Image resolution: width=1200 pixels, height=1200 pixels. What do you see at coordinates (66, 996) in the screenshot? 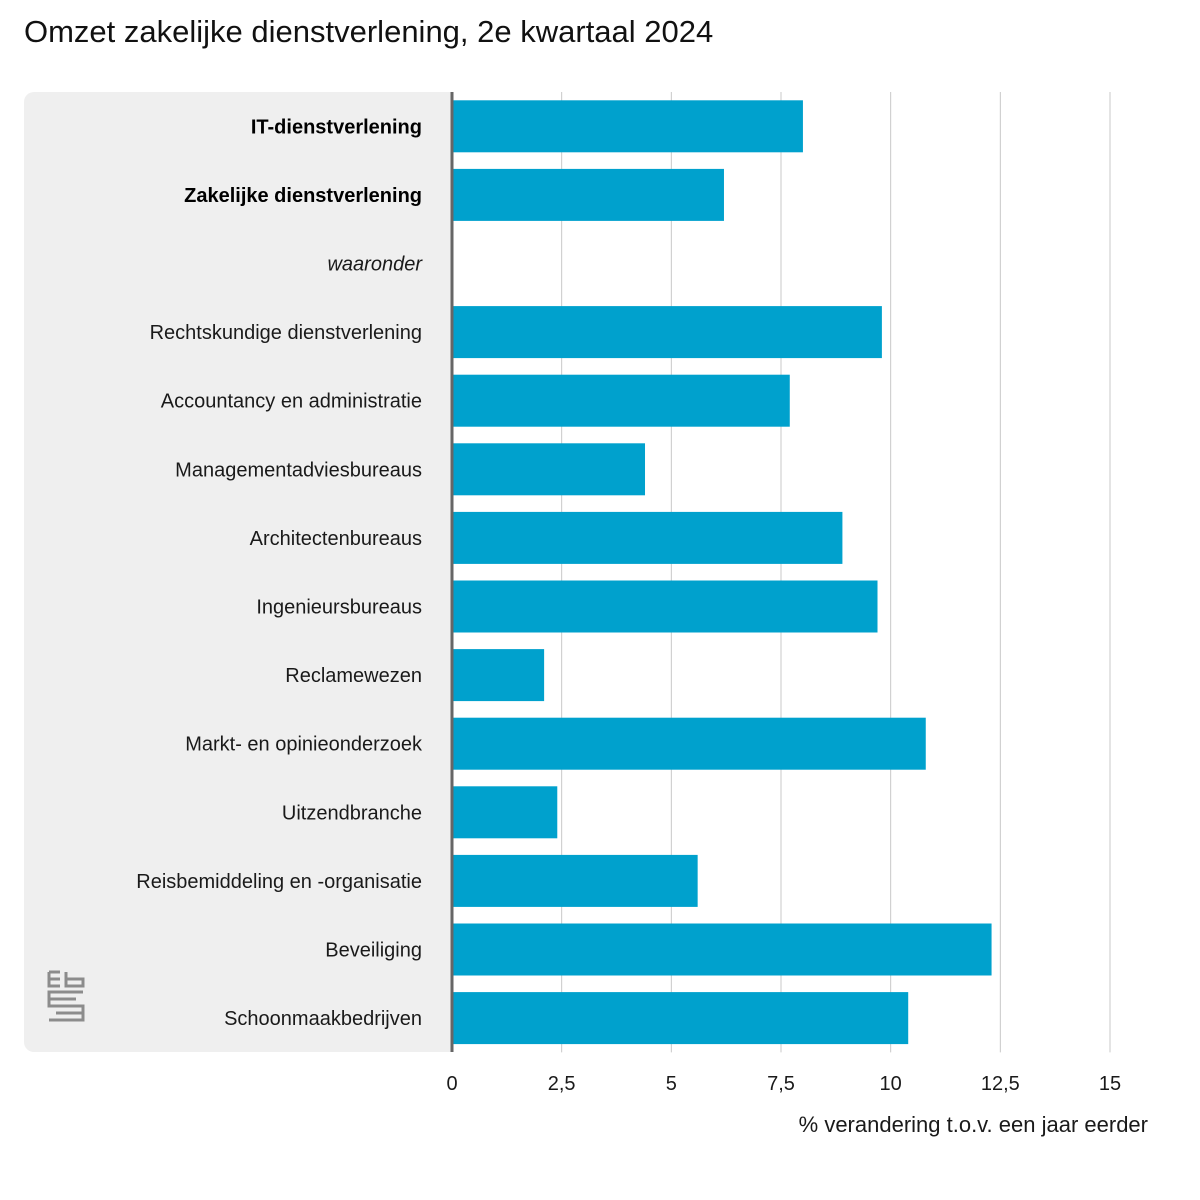
I see `cbs-logo-icon` at bounding box center [66, 996].